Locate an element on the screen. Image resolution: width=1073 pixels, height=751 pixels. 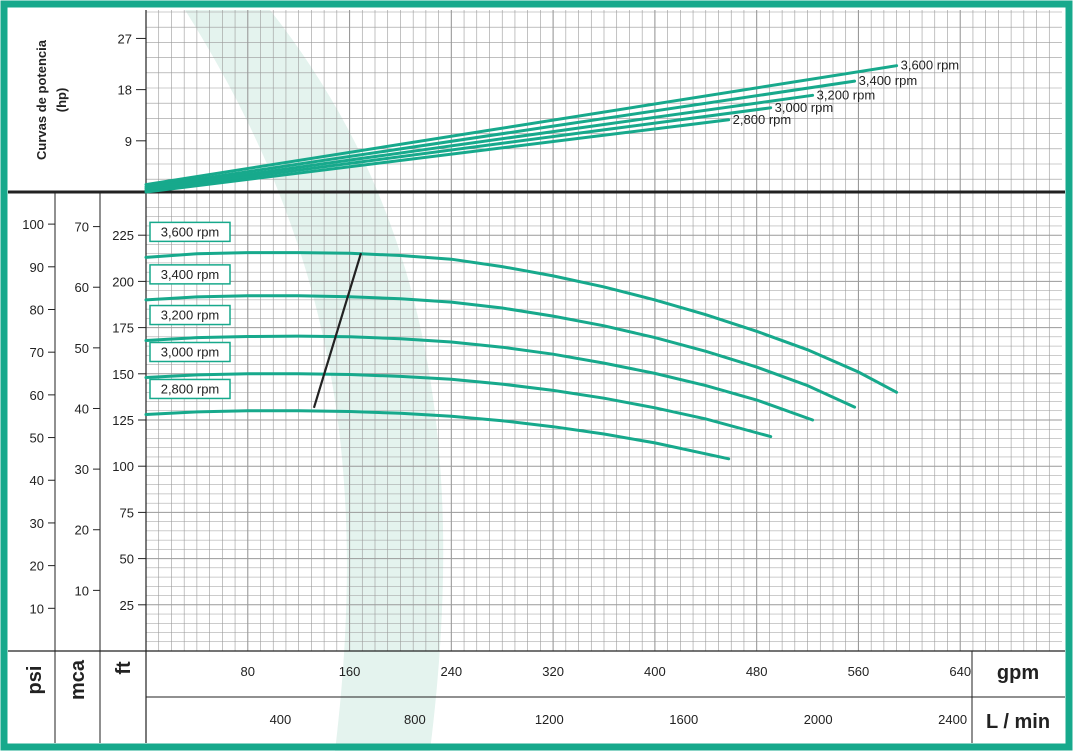
gpm-tick-label: 320 is located at coordinates (553, 671).